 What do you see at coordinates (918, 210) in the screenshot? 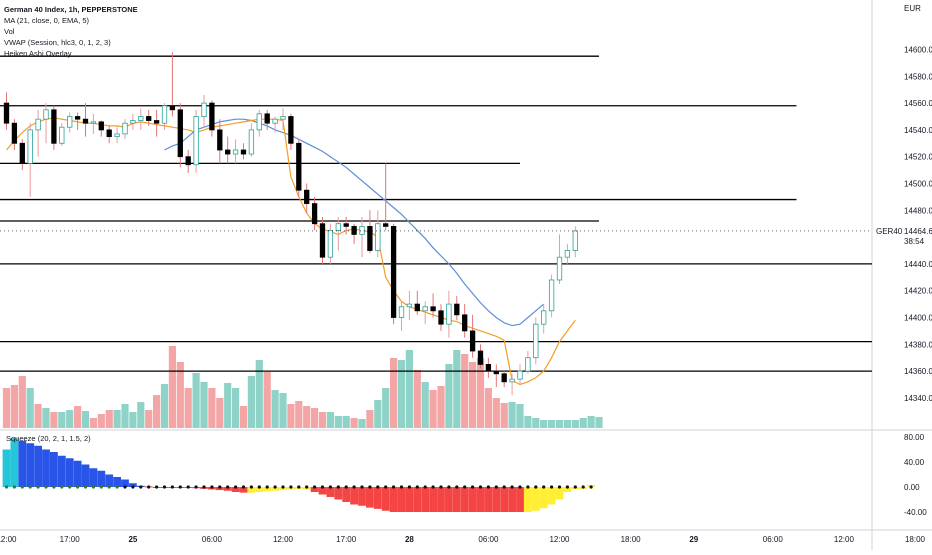
I see `price-tick-label: 14480.0` at bounding box center [918, 210].